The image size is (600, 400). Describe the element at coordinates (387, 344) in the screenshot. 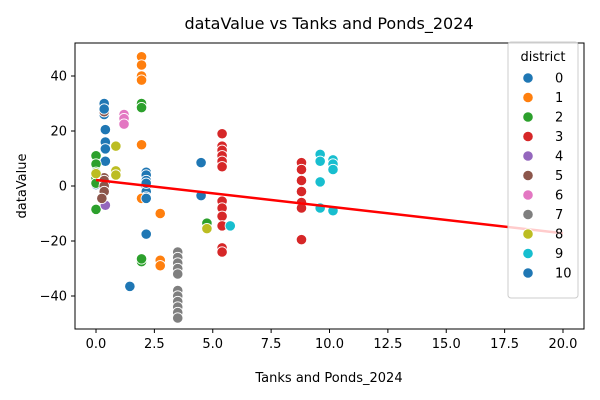

I see `x-tick-label: 12.5` at that location.